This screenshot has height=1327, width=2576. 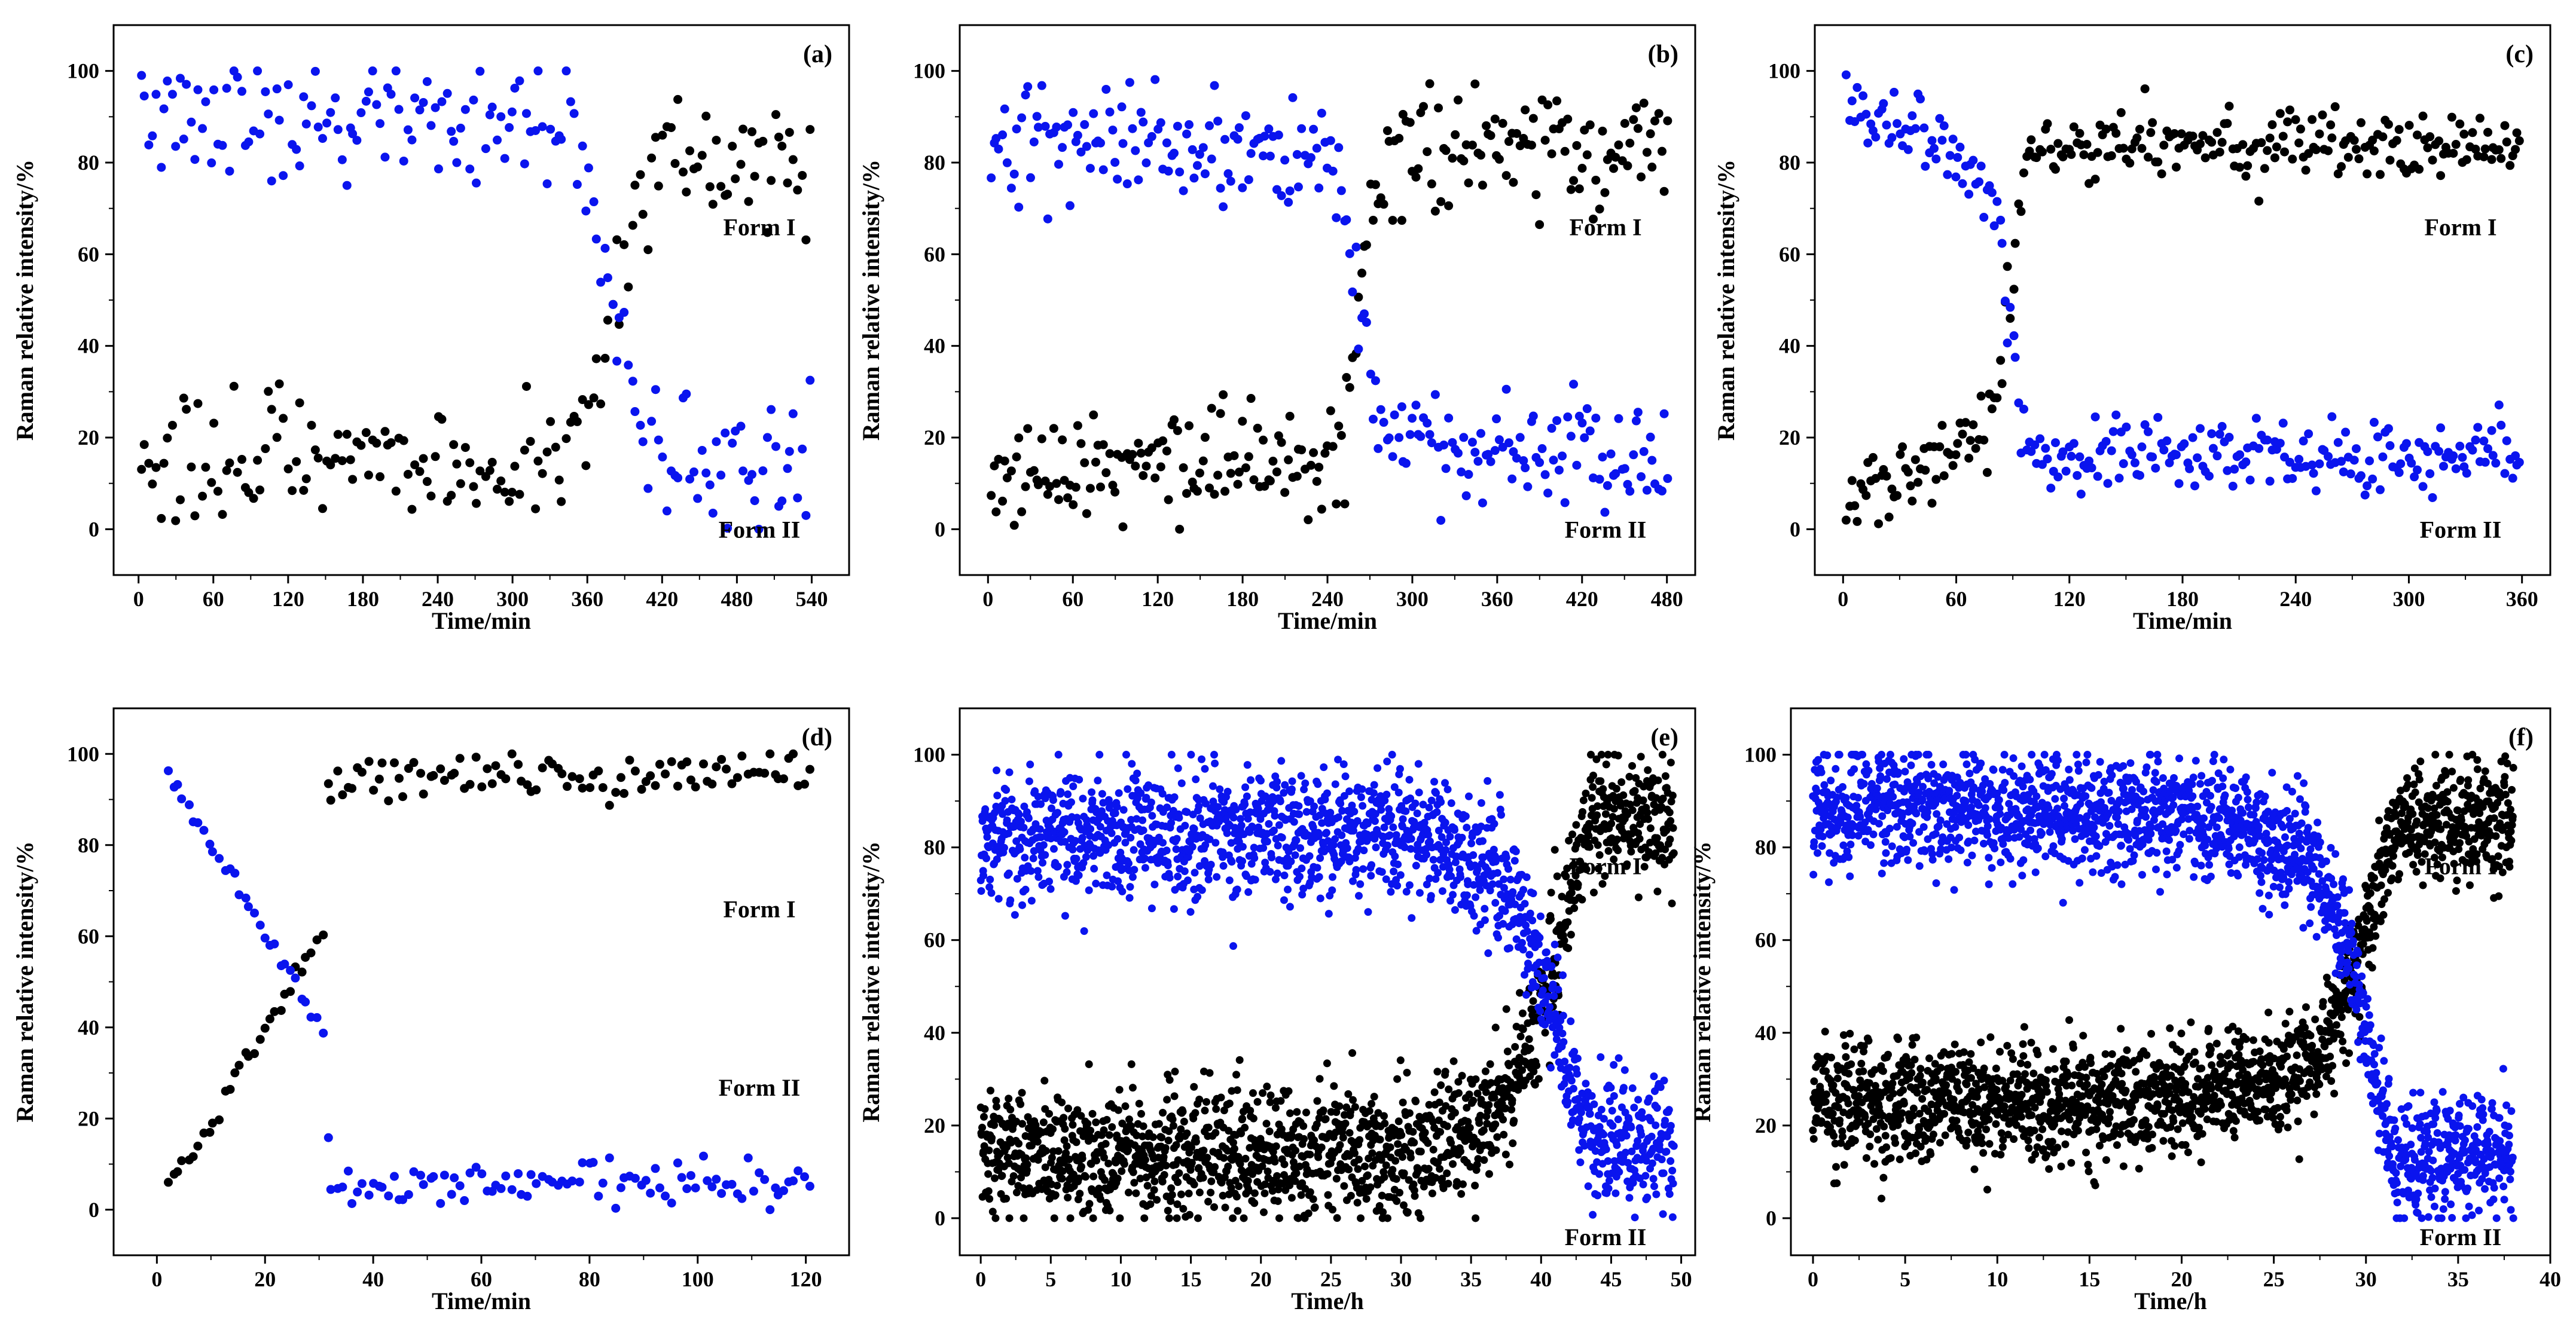 What do you see at coordinates (870, 981) in the screenshot?
I see `y-axis-title: Raman relative intensity/%` at bounding box center [870, 981].